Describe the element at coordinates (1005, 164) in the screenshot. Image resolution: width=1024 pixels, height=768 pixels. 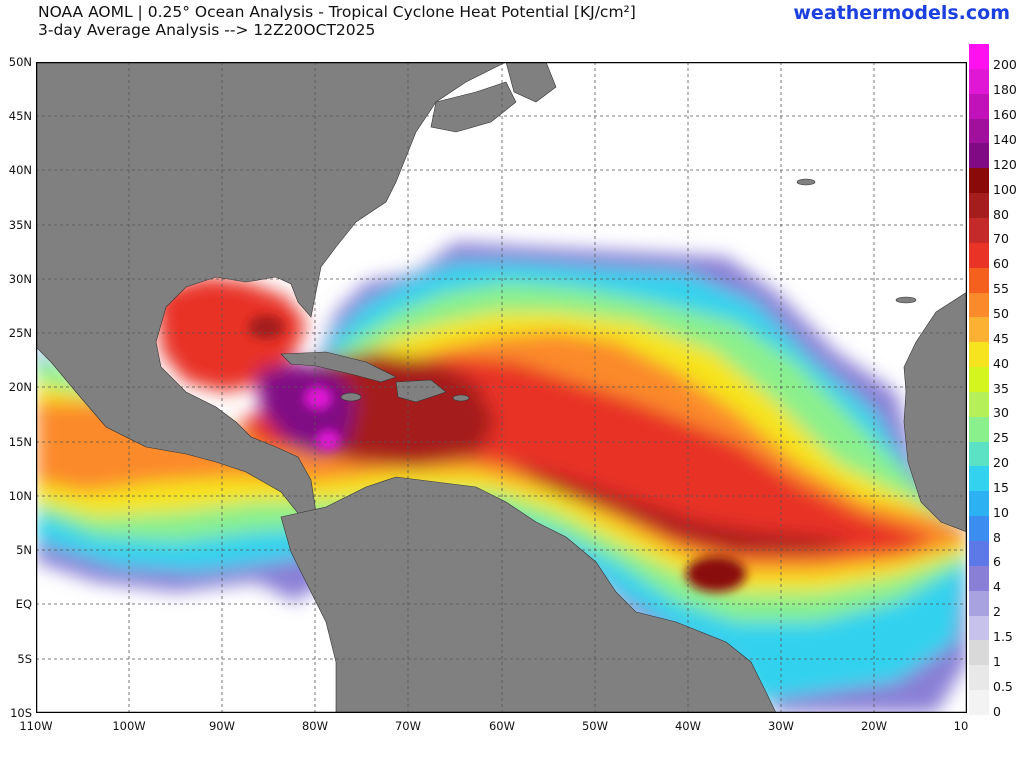
I see `colorbar-label: 120` at that location.